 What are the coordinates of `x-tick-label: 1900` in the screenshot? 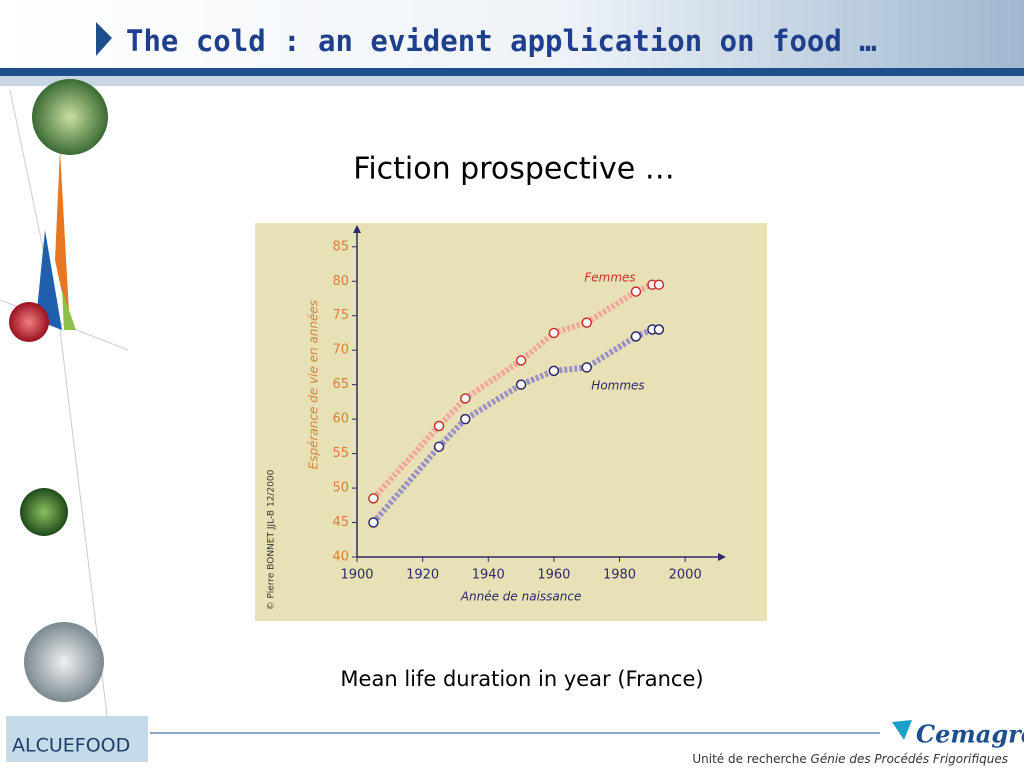 It's located at (356, 575).